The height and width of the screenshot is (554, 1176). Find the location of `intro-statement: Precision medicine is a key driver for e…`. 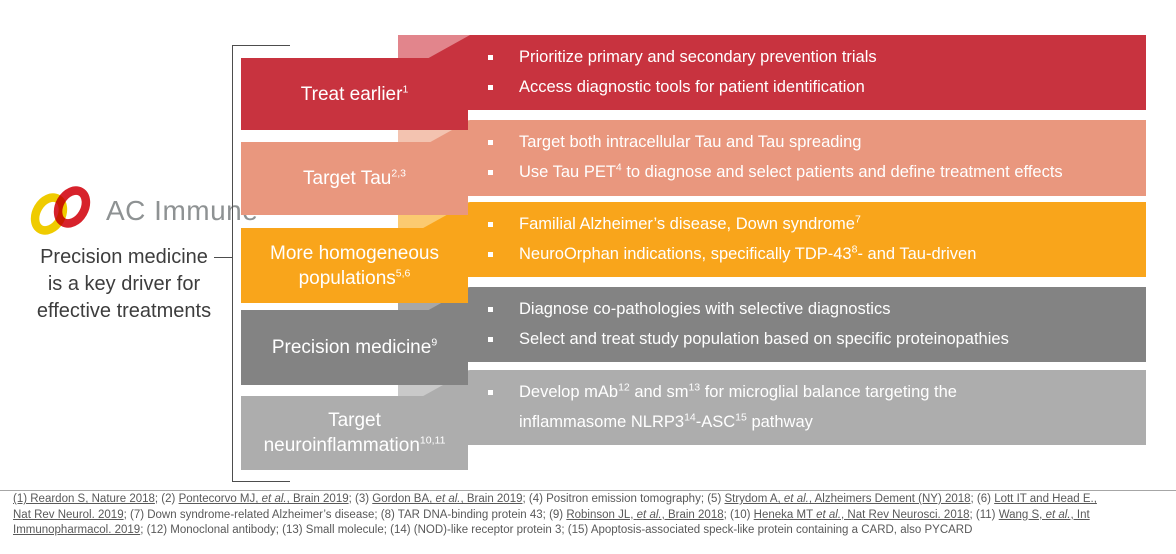

intro-statement: Precision medicine is a key driver for e… is located at coordinates (124, 284).